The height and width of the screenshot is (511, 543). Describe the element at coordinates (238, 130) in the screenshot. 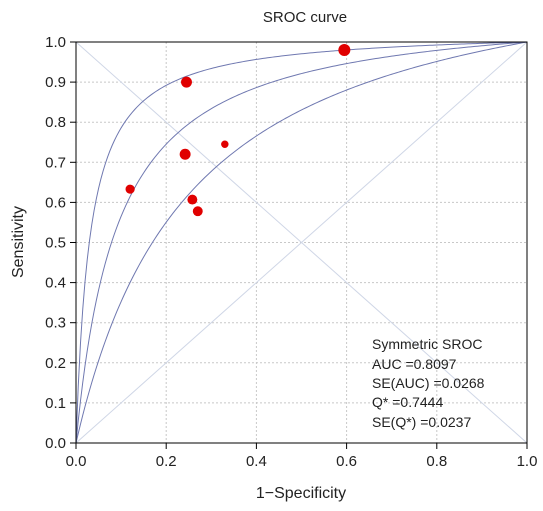

I see `study-points` at that location.